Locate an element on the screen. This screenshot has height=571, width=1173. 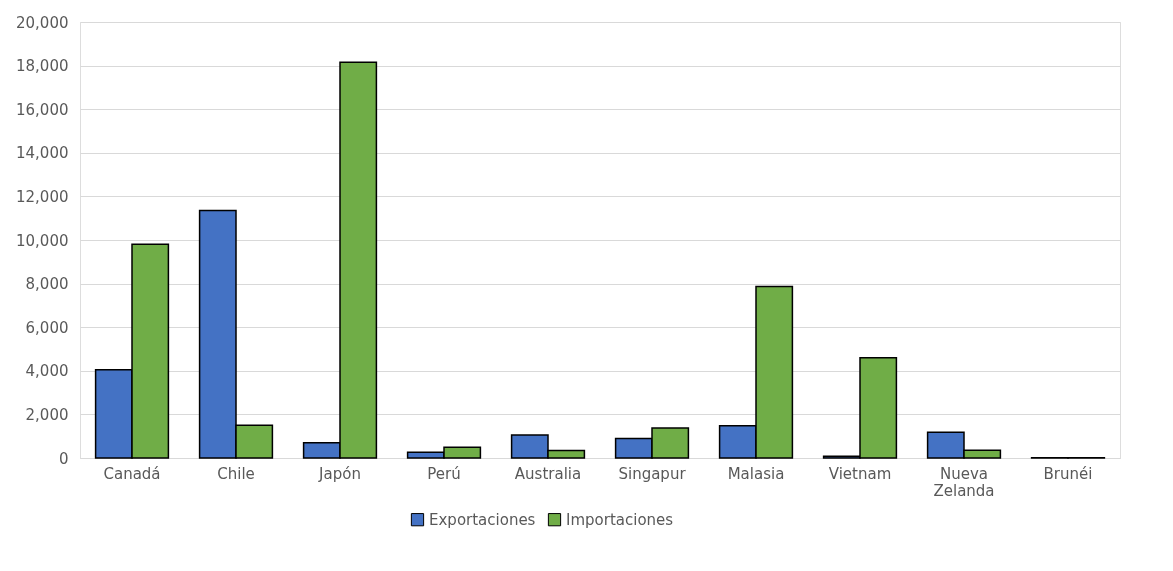
x-tick-label: Malasia is located at coordinates (756, 473).